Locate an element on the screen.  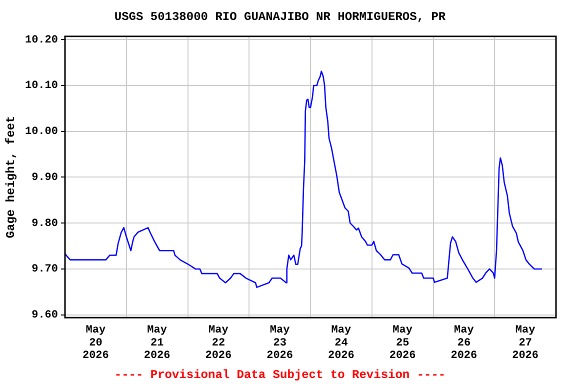
y-tick-label: 10.10 is located at coordinates (41, 86).